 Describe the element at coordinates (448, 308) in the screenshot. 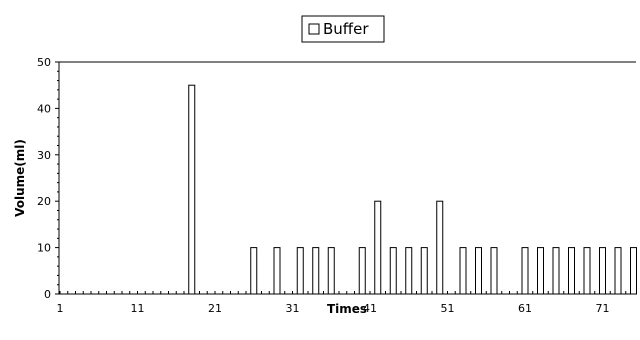

I see `x-tick-label: 51` at that location.